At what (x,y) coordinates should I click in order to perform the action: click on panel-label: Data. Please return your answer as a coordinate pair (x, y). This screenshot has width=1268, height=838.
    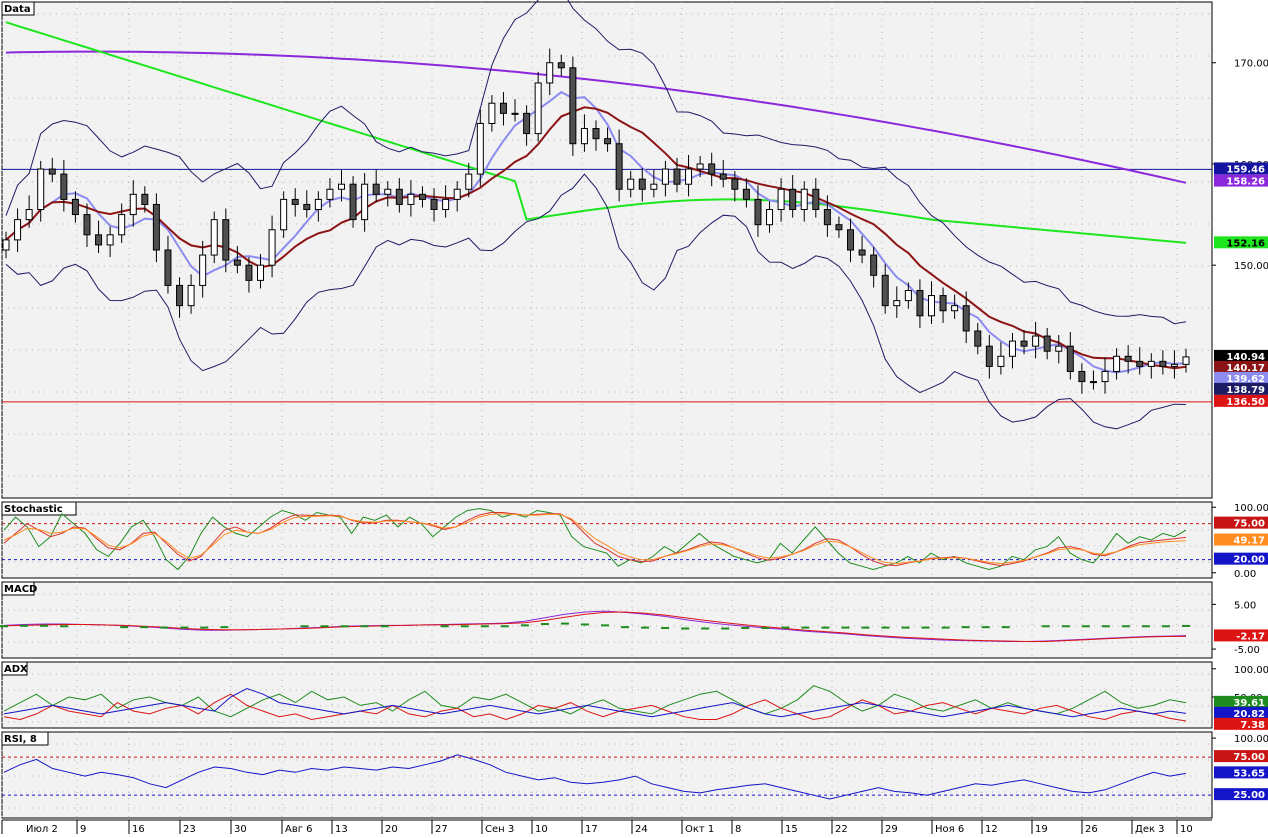
    Looking at the image, I should click on (17, 9).